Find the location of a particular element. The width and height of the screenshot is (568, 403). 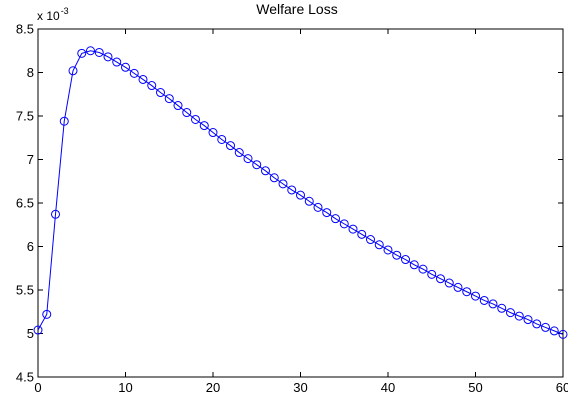

y-tick-label: 8.5 is located at coordinates (25, 29).